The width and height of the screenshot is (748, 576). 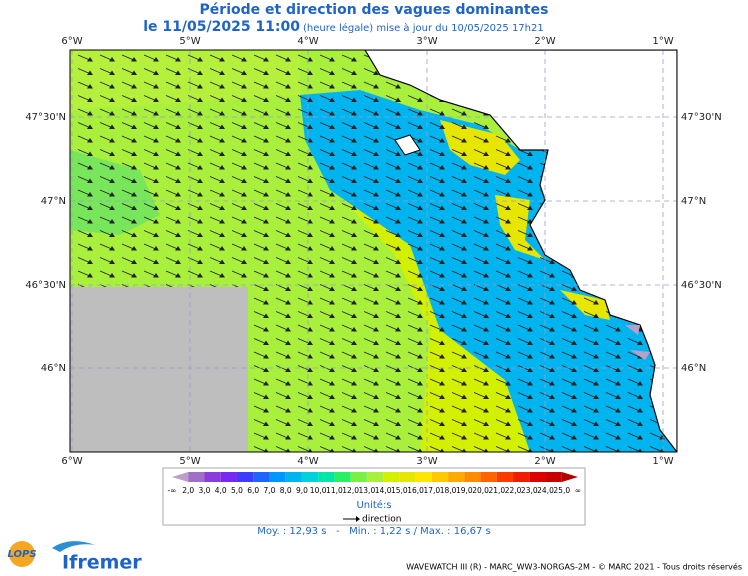 I want to click on lon-label-top: 3°W, so click(x=426, y=41).